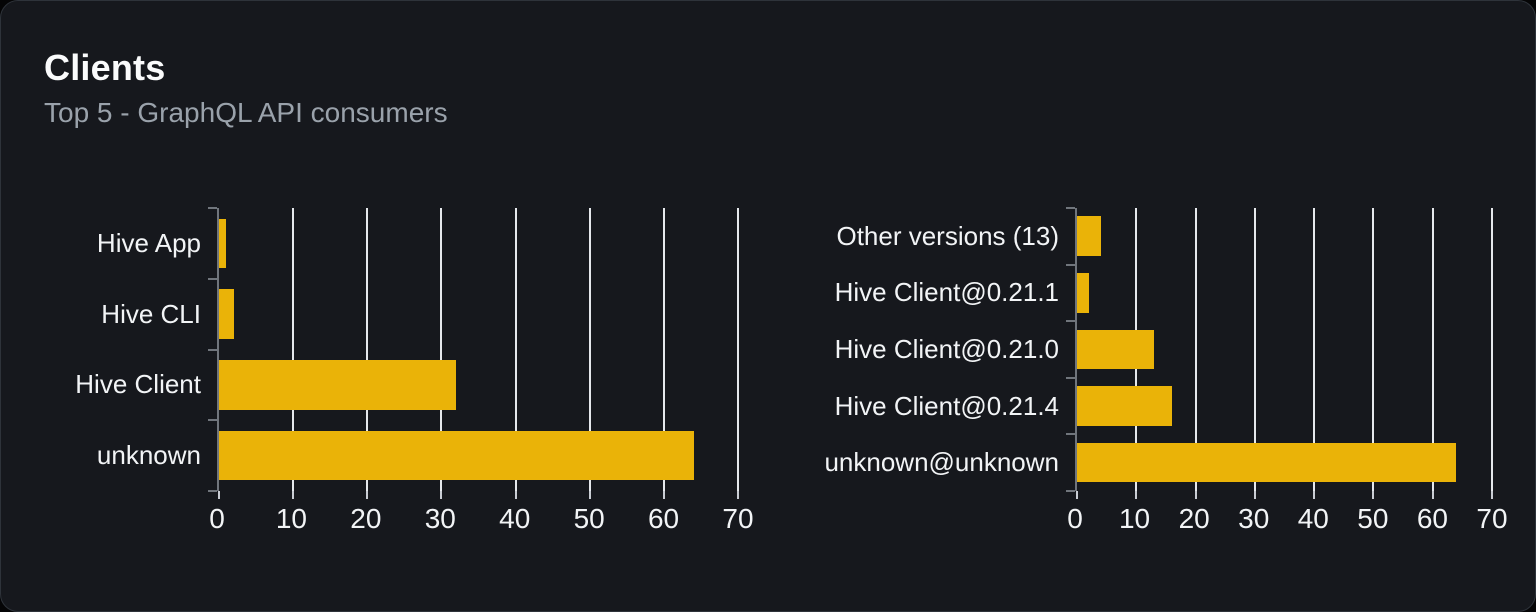 This screenshot has width=1536, height=612. Describe the element at coordinates (946, 292) in the screenshot. I see `y-axis-label: Hive Client@0.21.1` at that location.